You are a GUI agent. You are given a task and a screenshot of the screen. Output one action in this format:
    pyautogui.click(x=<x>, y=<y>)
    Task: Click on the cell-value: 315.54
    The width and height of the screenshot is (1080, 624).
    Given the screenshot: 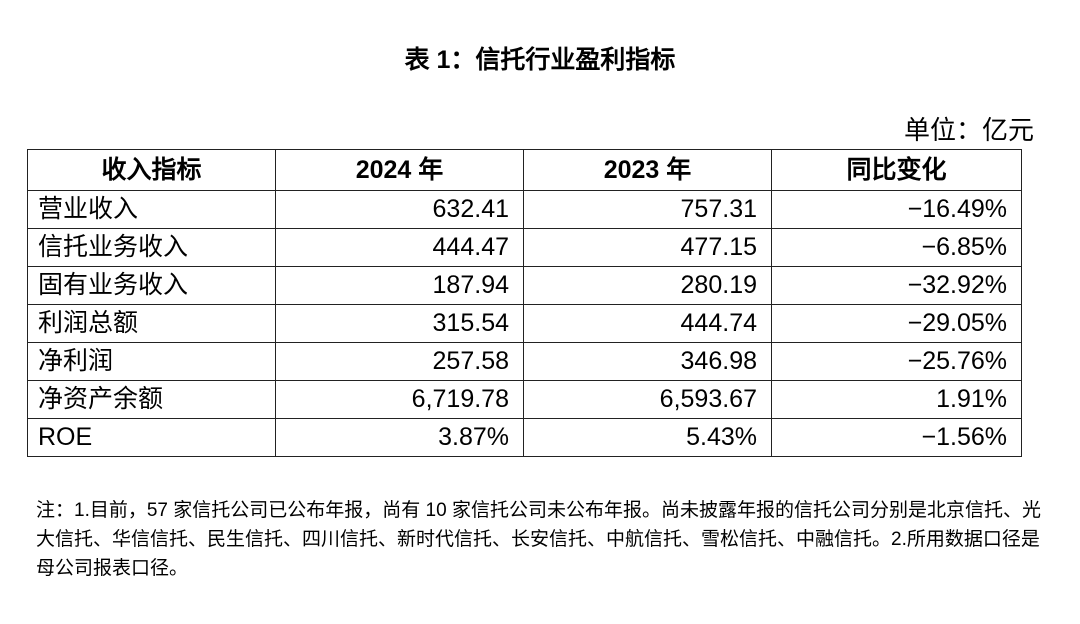 What is the action you would take?
    pyautogui.click(x=399, y=323)
    